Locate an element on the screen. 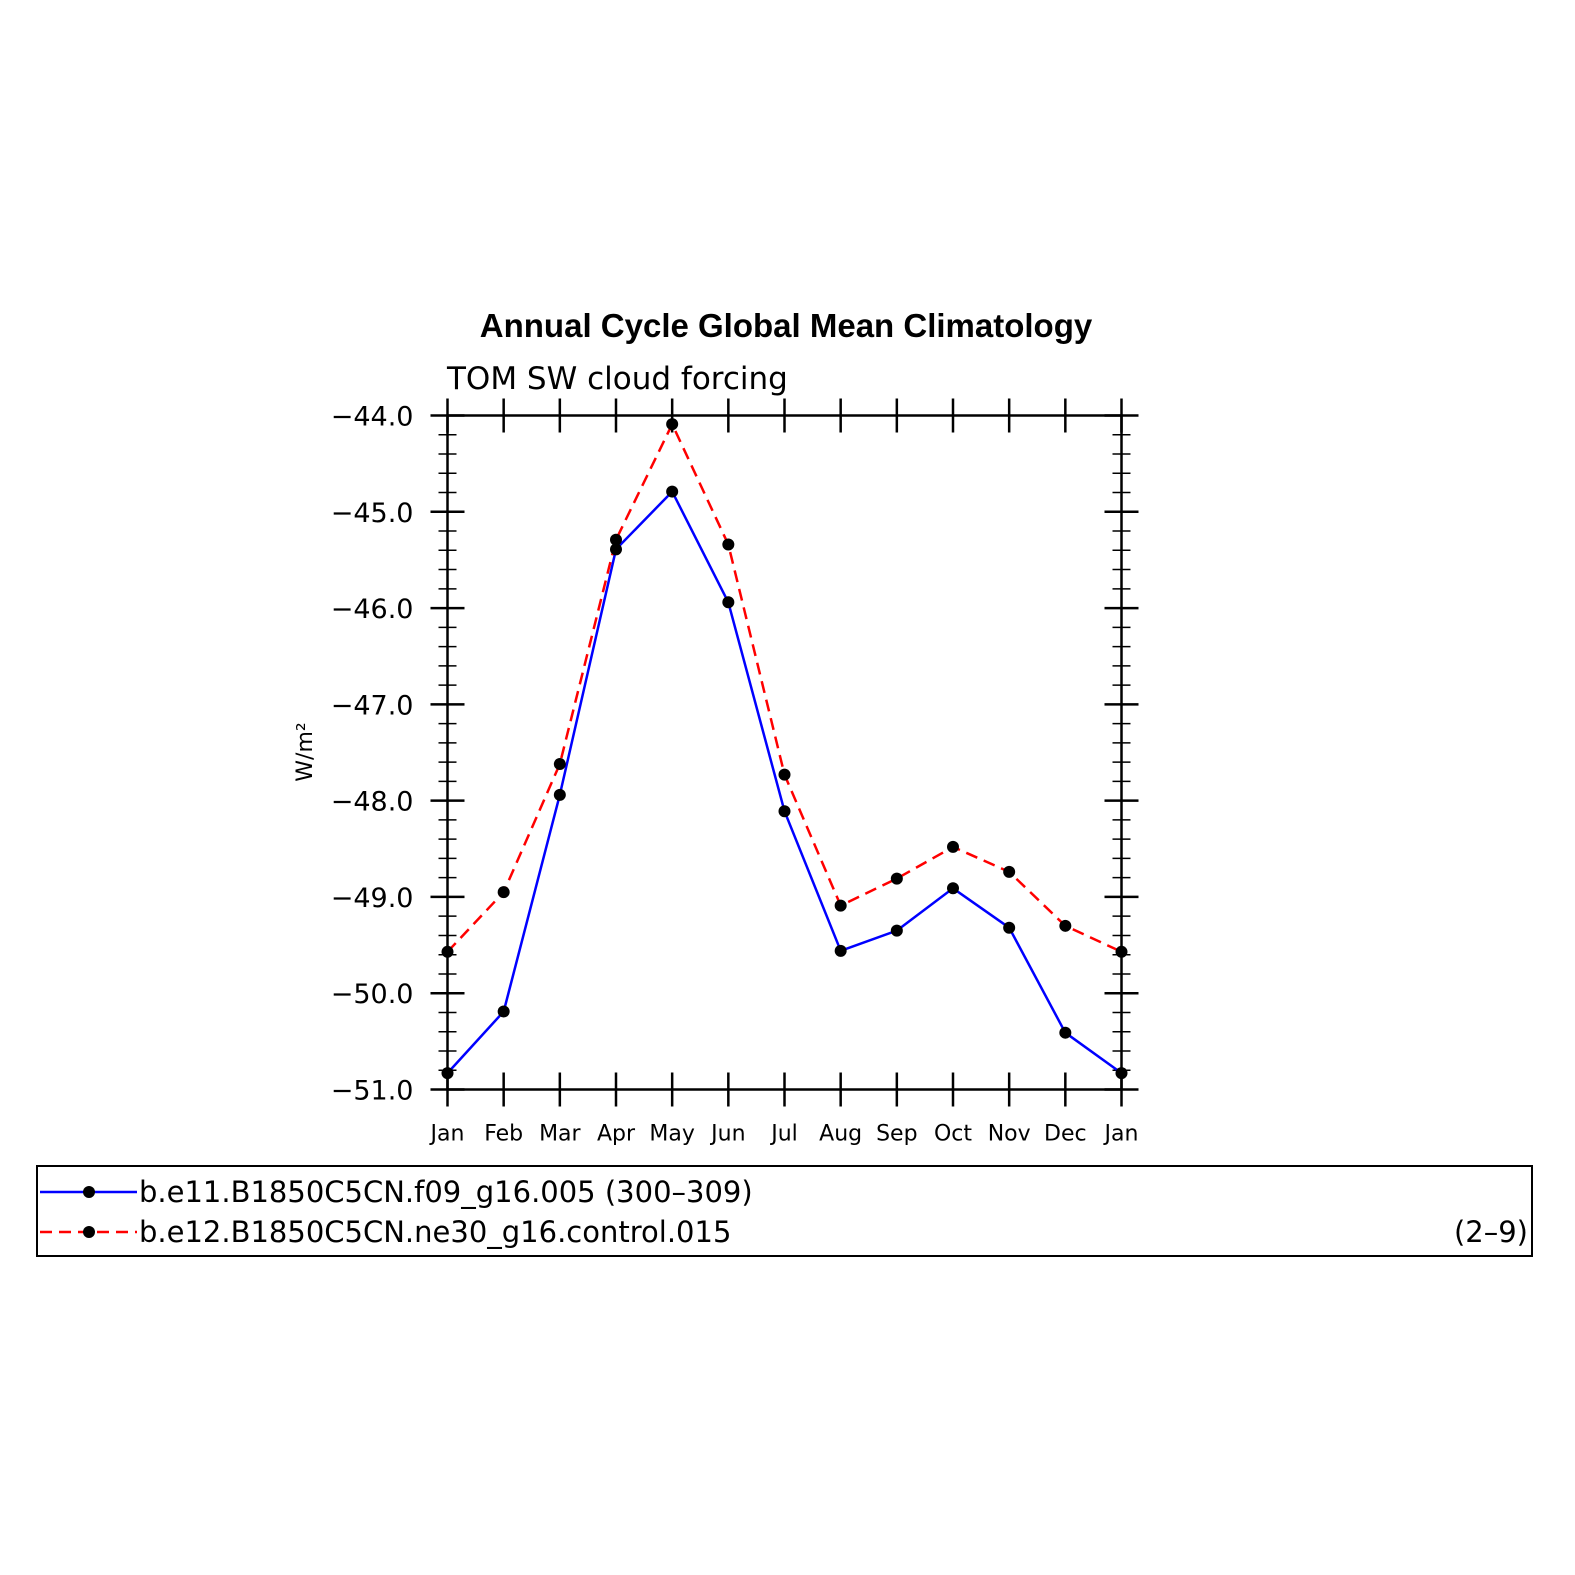 The image size is (1575, 1575). y-tick-label: −47.0 is located at coordinates (372, 705).